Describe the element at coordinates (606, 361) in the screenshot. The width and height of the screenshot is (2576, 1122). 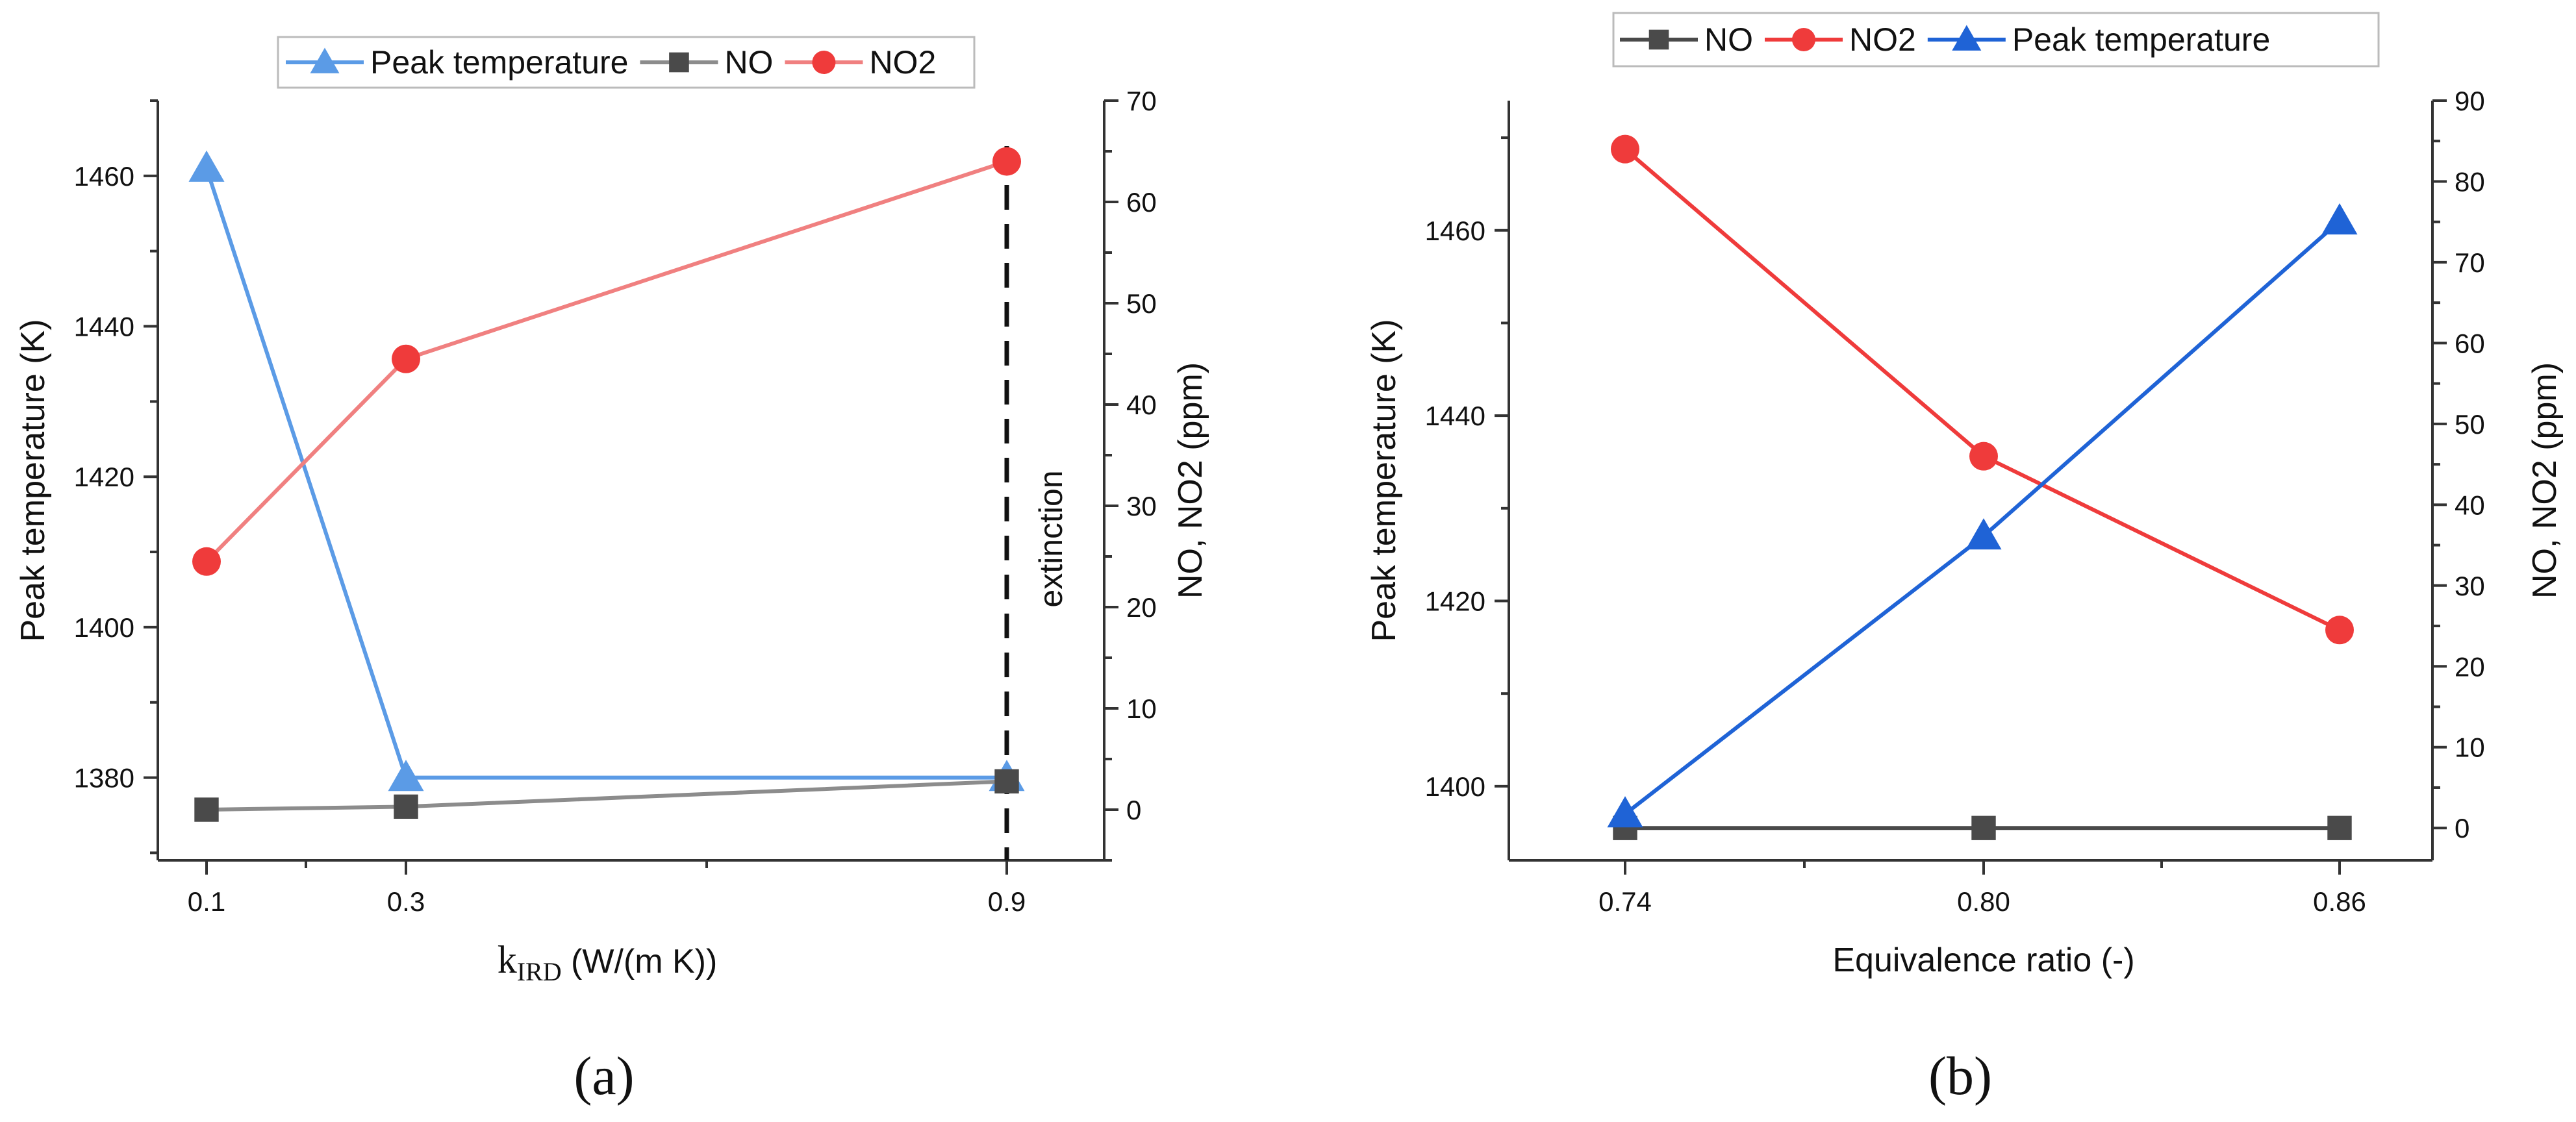
I see `a-no2-line` at that location.